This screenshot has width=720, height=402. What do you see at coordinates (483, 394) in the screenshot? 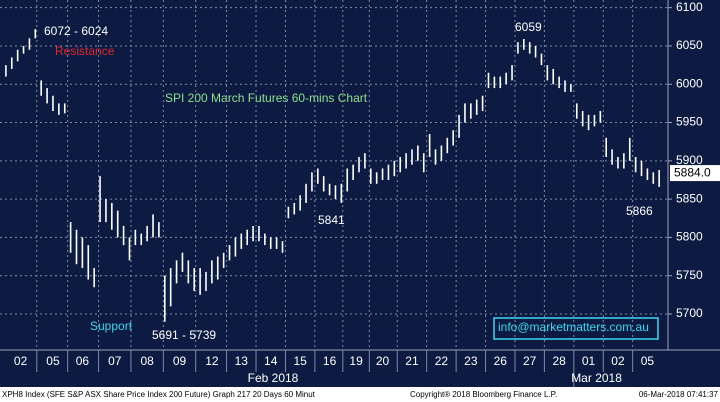
I see `footer-copyright: Copyright® 2018 Bloomberg Finance L.P.` at bounding box center [483, 394].